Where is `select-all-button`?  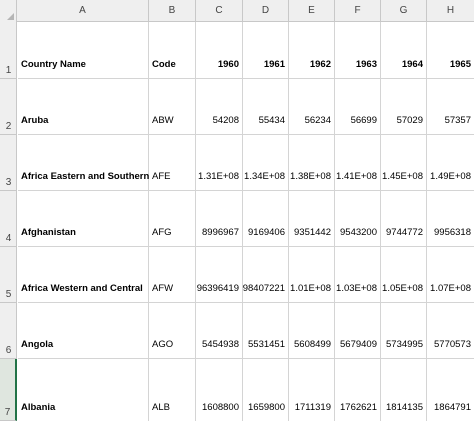
select-all-button is located at coordinates (8, 11).